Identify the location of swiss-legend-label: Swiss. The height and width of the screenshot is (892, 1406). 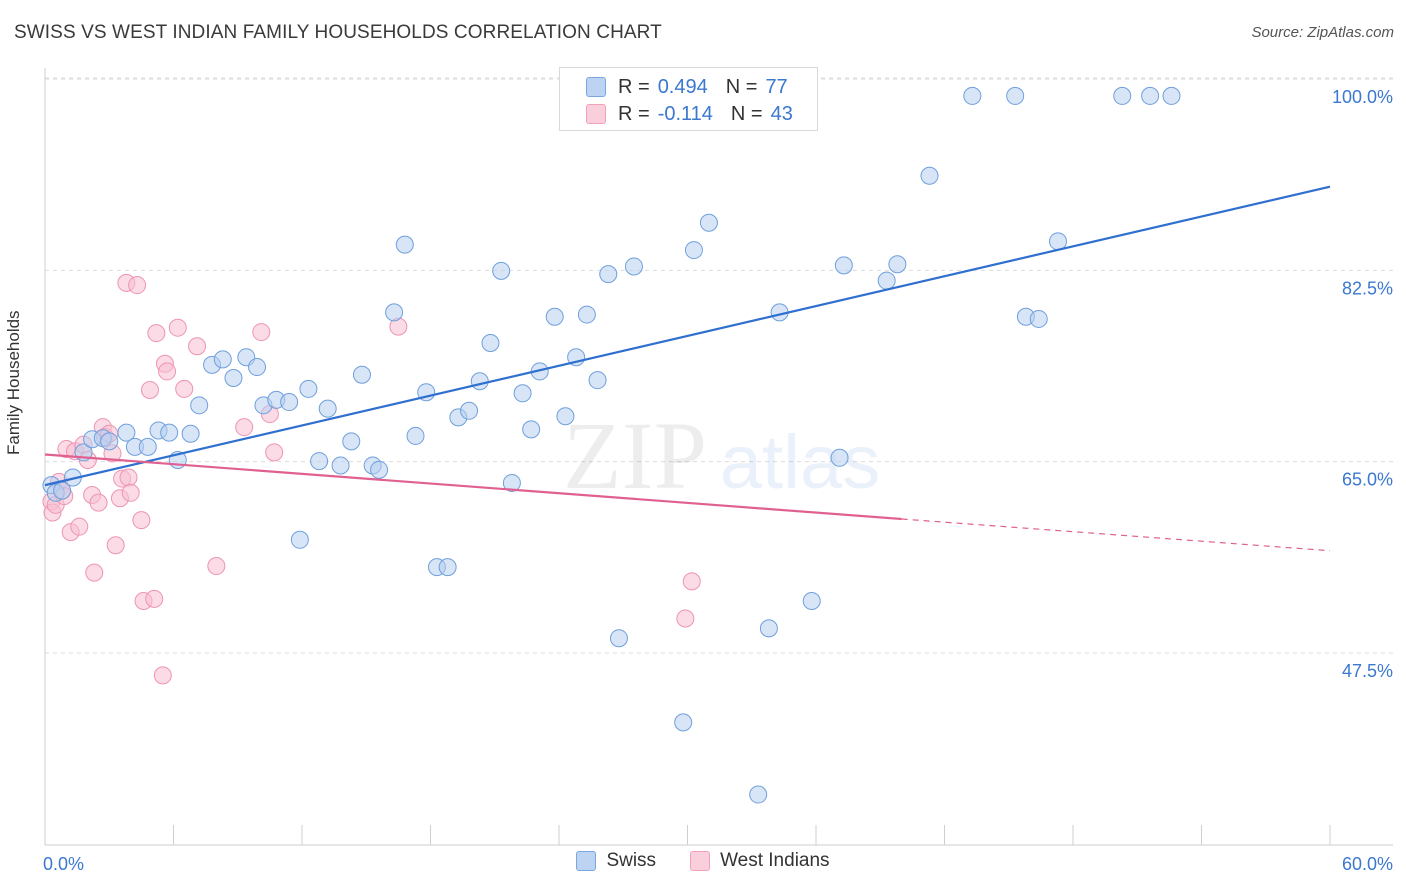
(631, 860).